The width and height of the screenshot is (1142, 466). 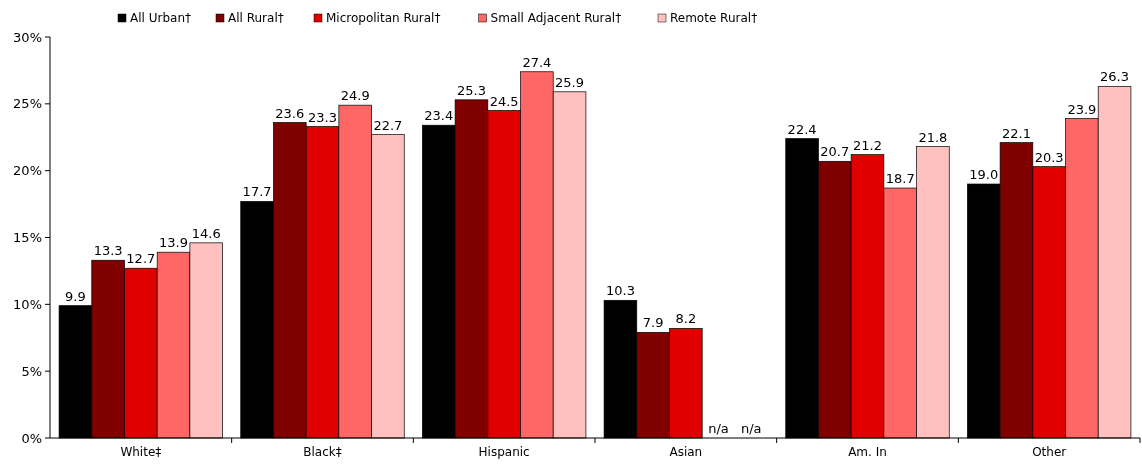 What do you see at coordinates (1082, 109) in the screenshot?
I see `data-label: 23.9` at bounding box center [1082, 109].